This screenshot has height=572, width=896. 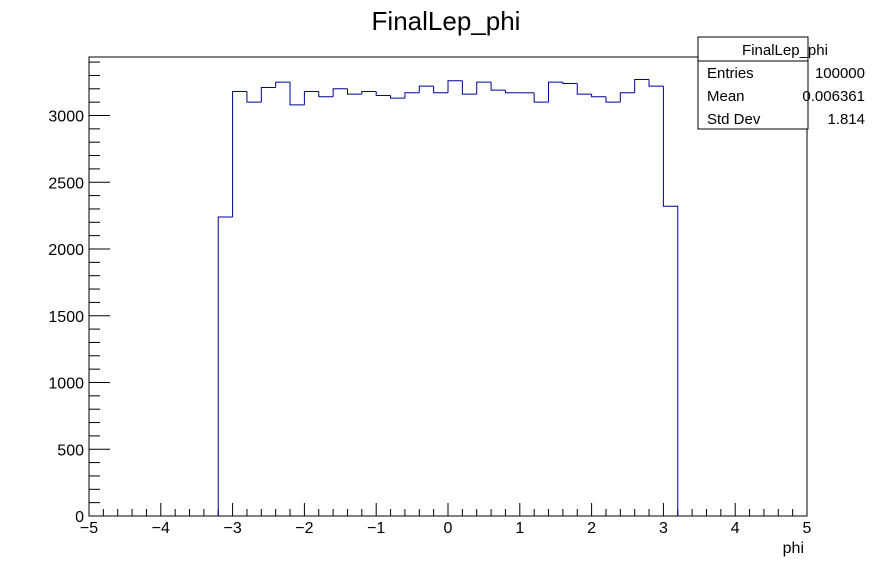 What do you see at coordinates (446, 21) in the screenshot?
I see `chart-title: FinalLep_phi` at bounding box center [446, 21].